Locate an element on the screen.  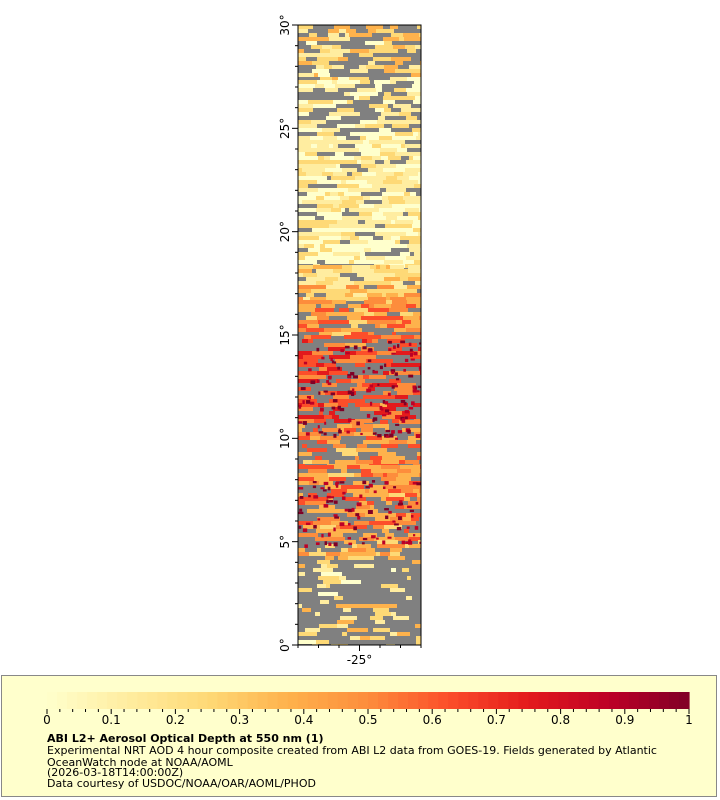
latitude-tick-label: 25° is located at coordinates (285, 128).